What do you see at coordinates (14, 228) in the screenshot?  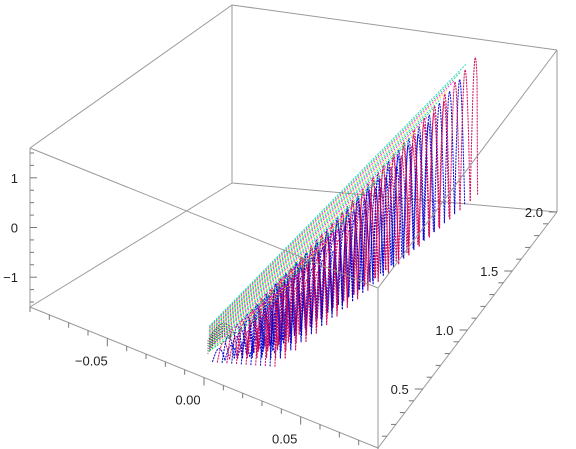 I see `z-tick-label-1: 0` at bounding box center [14, 228].